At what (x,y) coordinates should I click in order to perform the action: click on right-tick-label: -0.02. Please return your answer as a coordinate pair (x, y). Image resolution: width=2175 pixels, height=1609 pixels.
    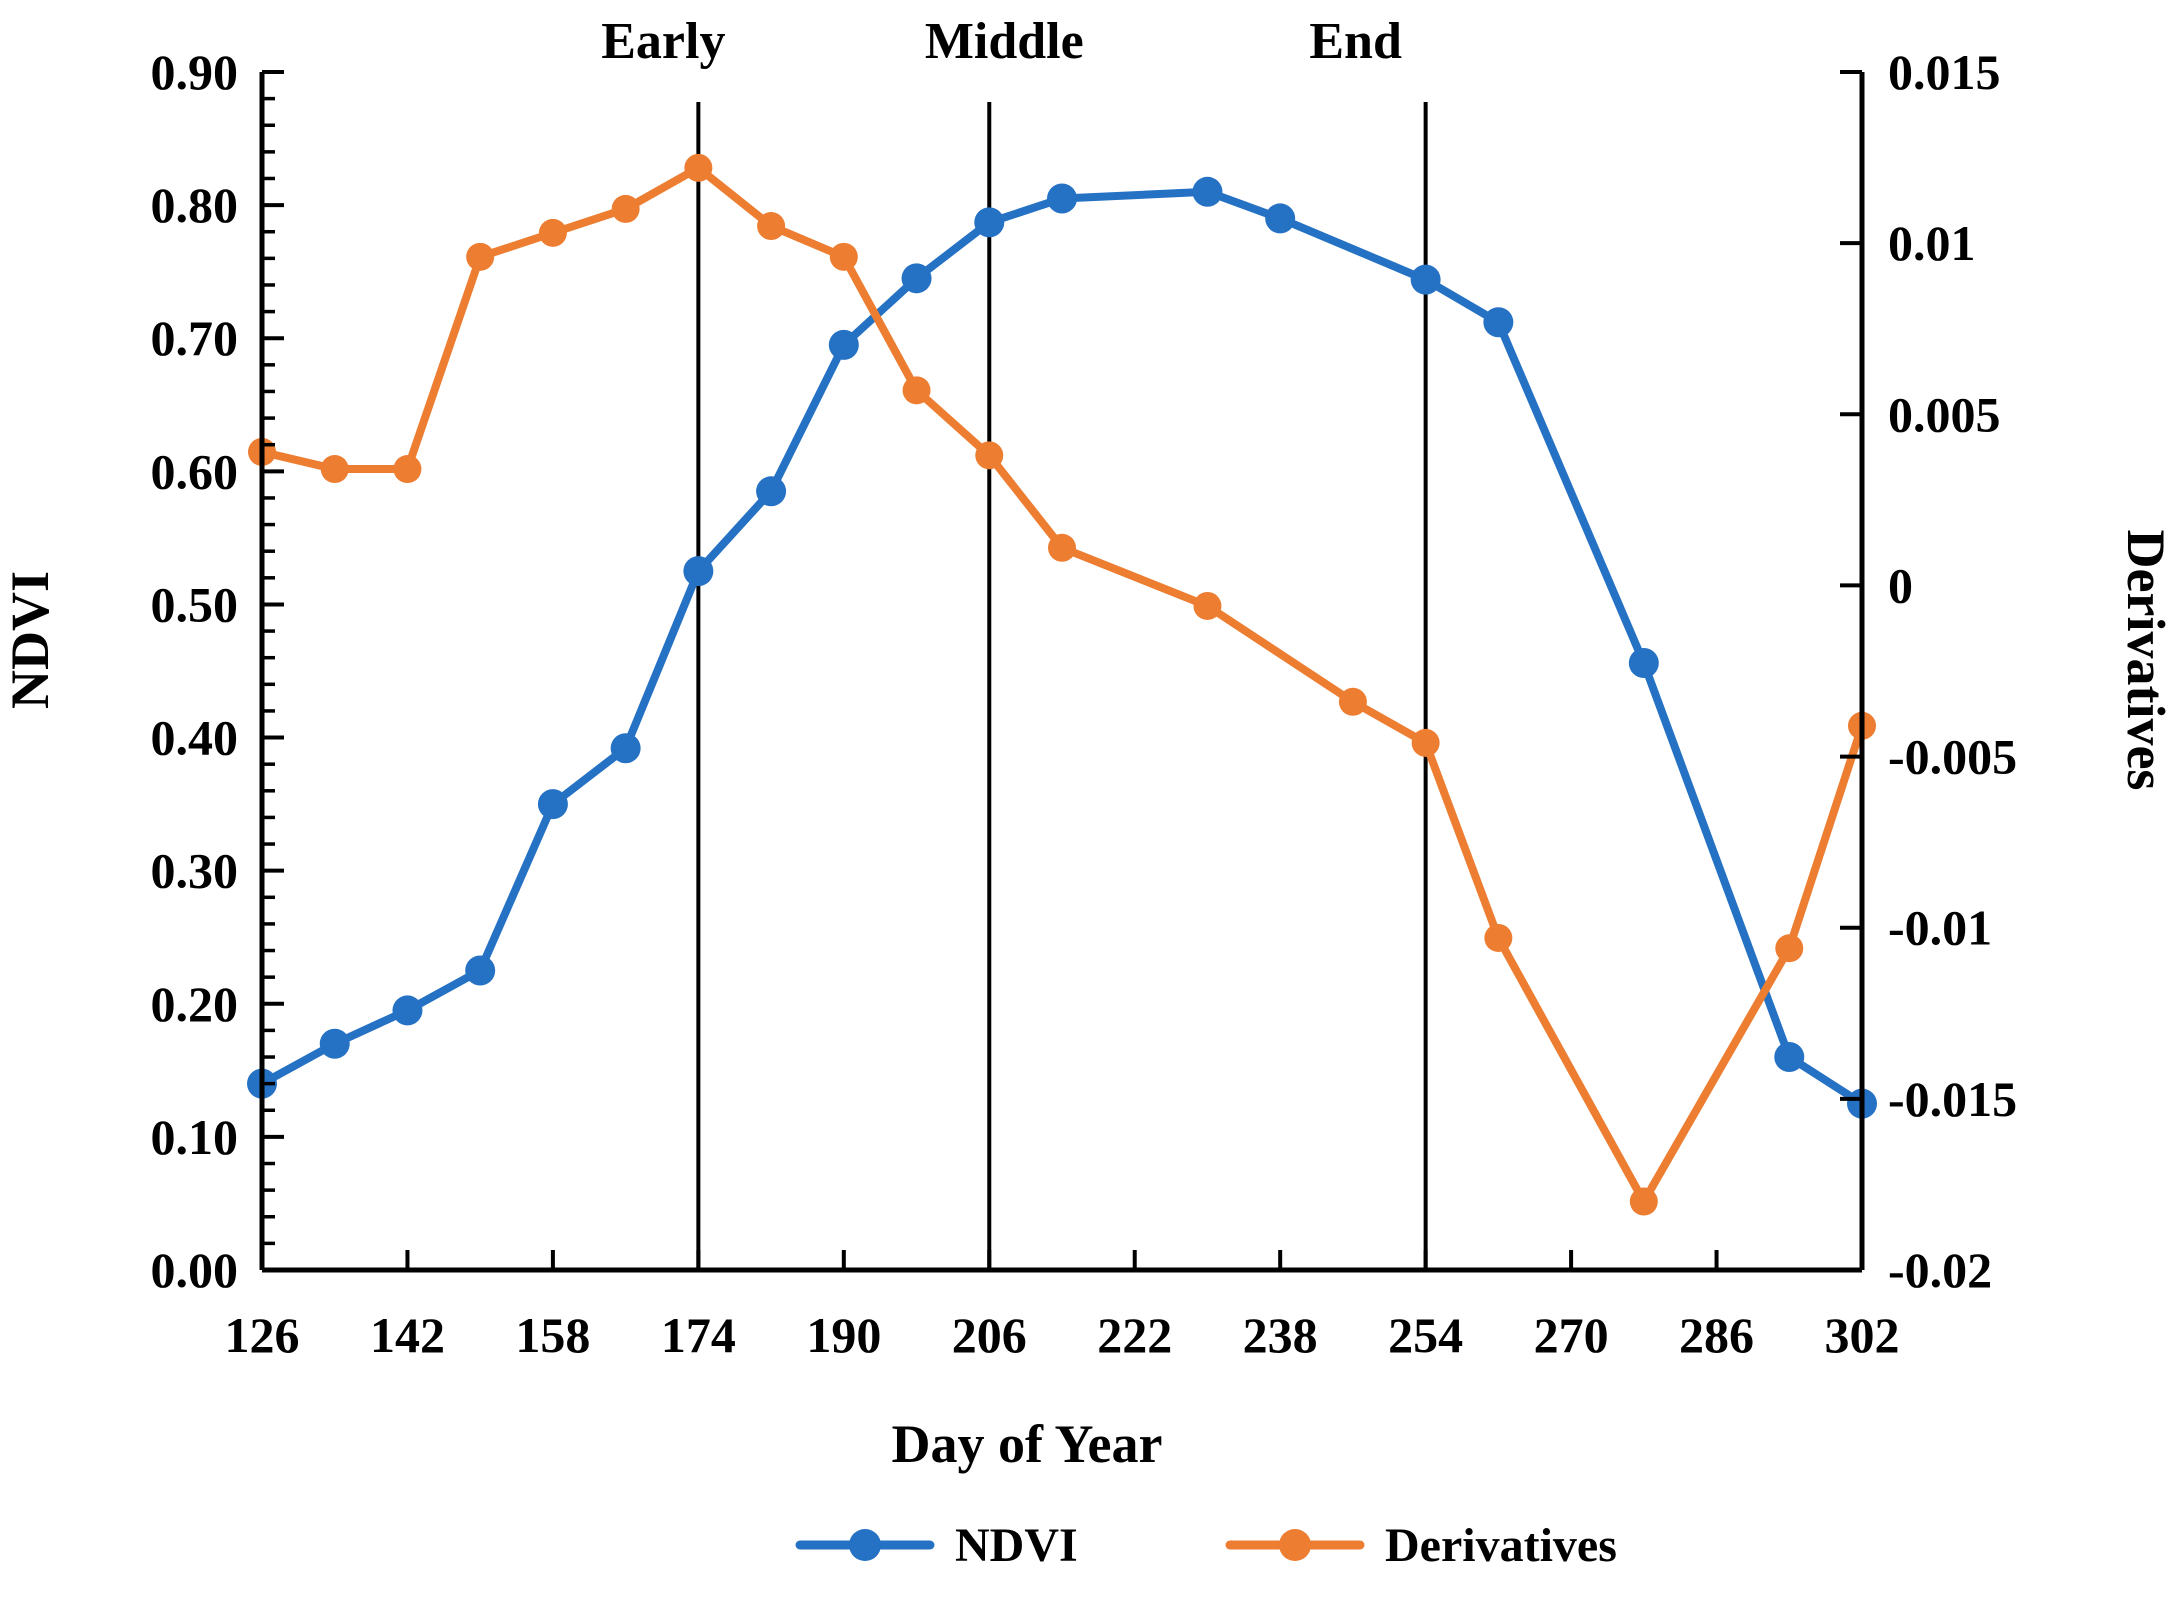
    Looking at the image, I should click on (1940, 1270).